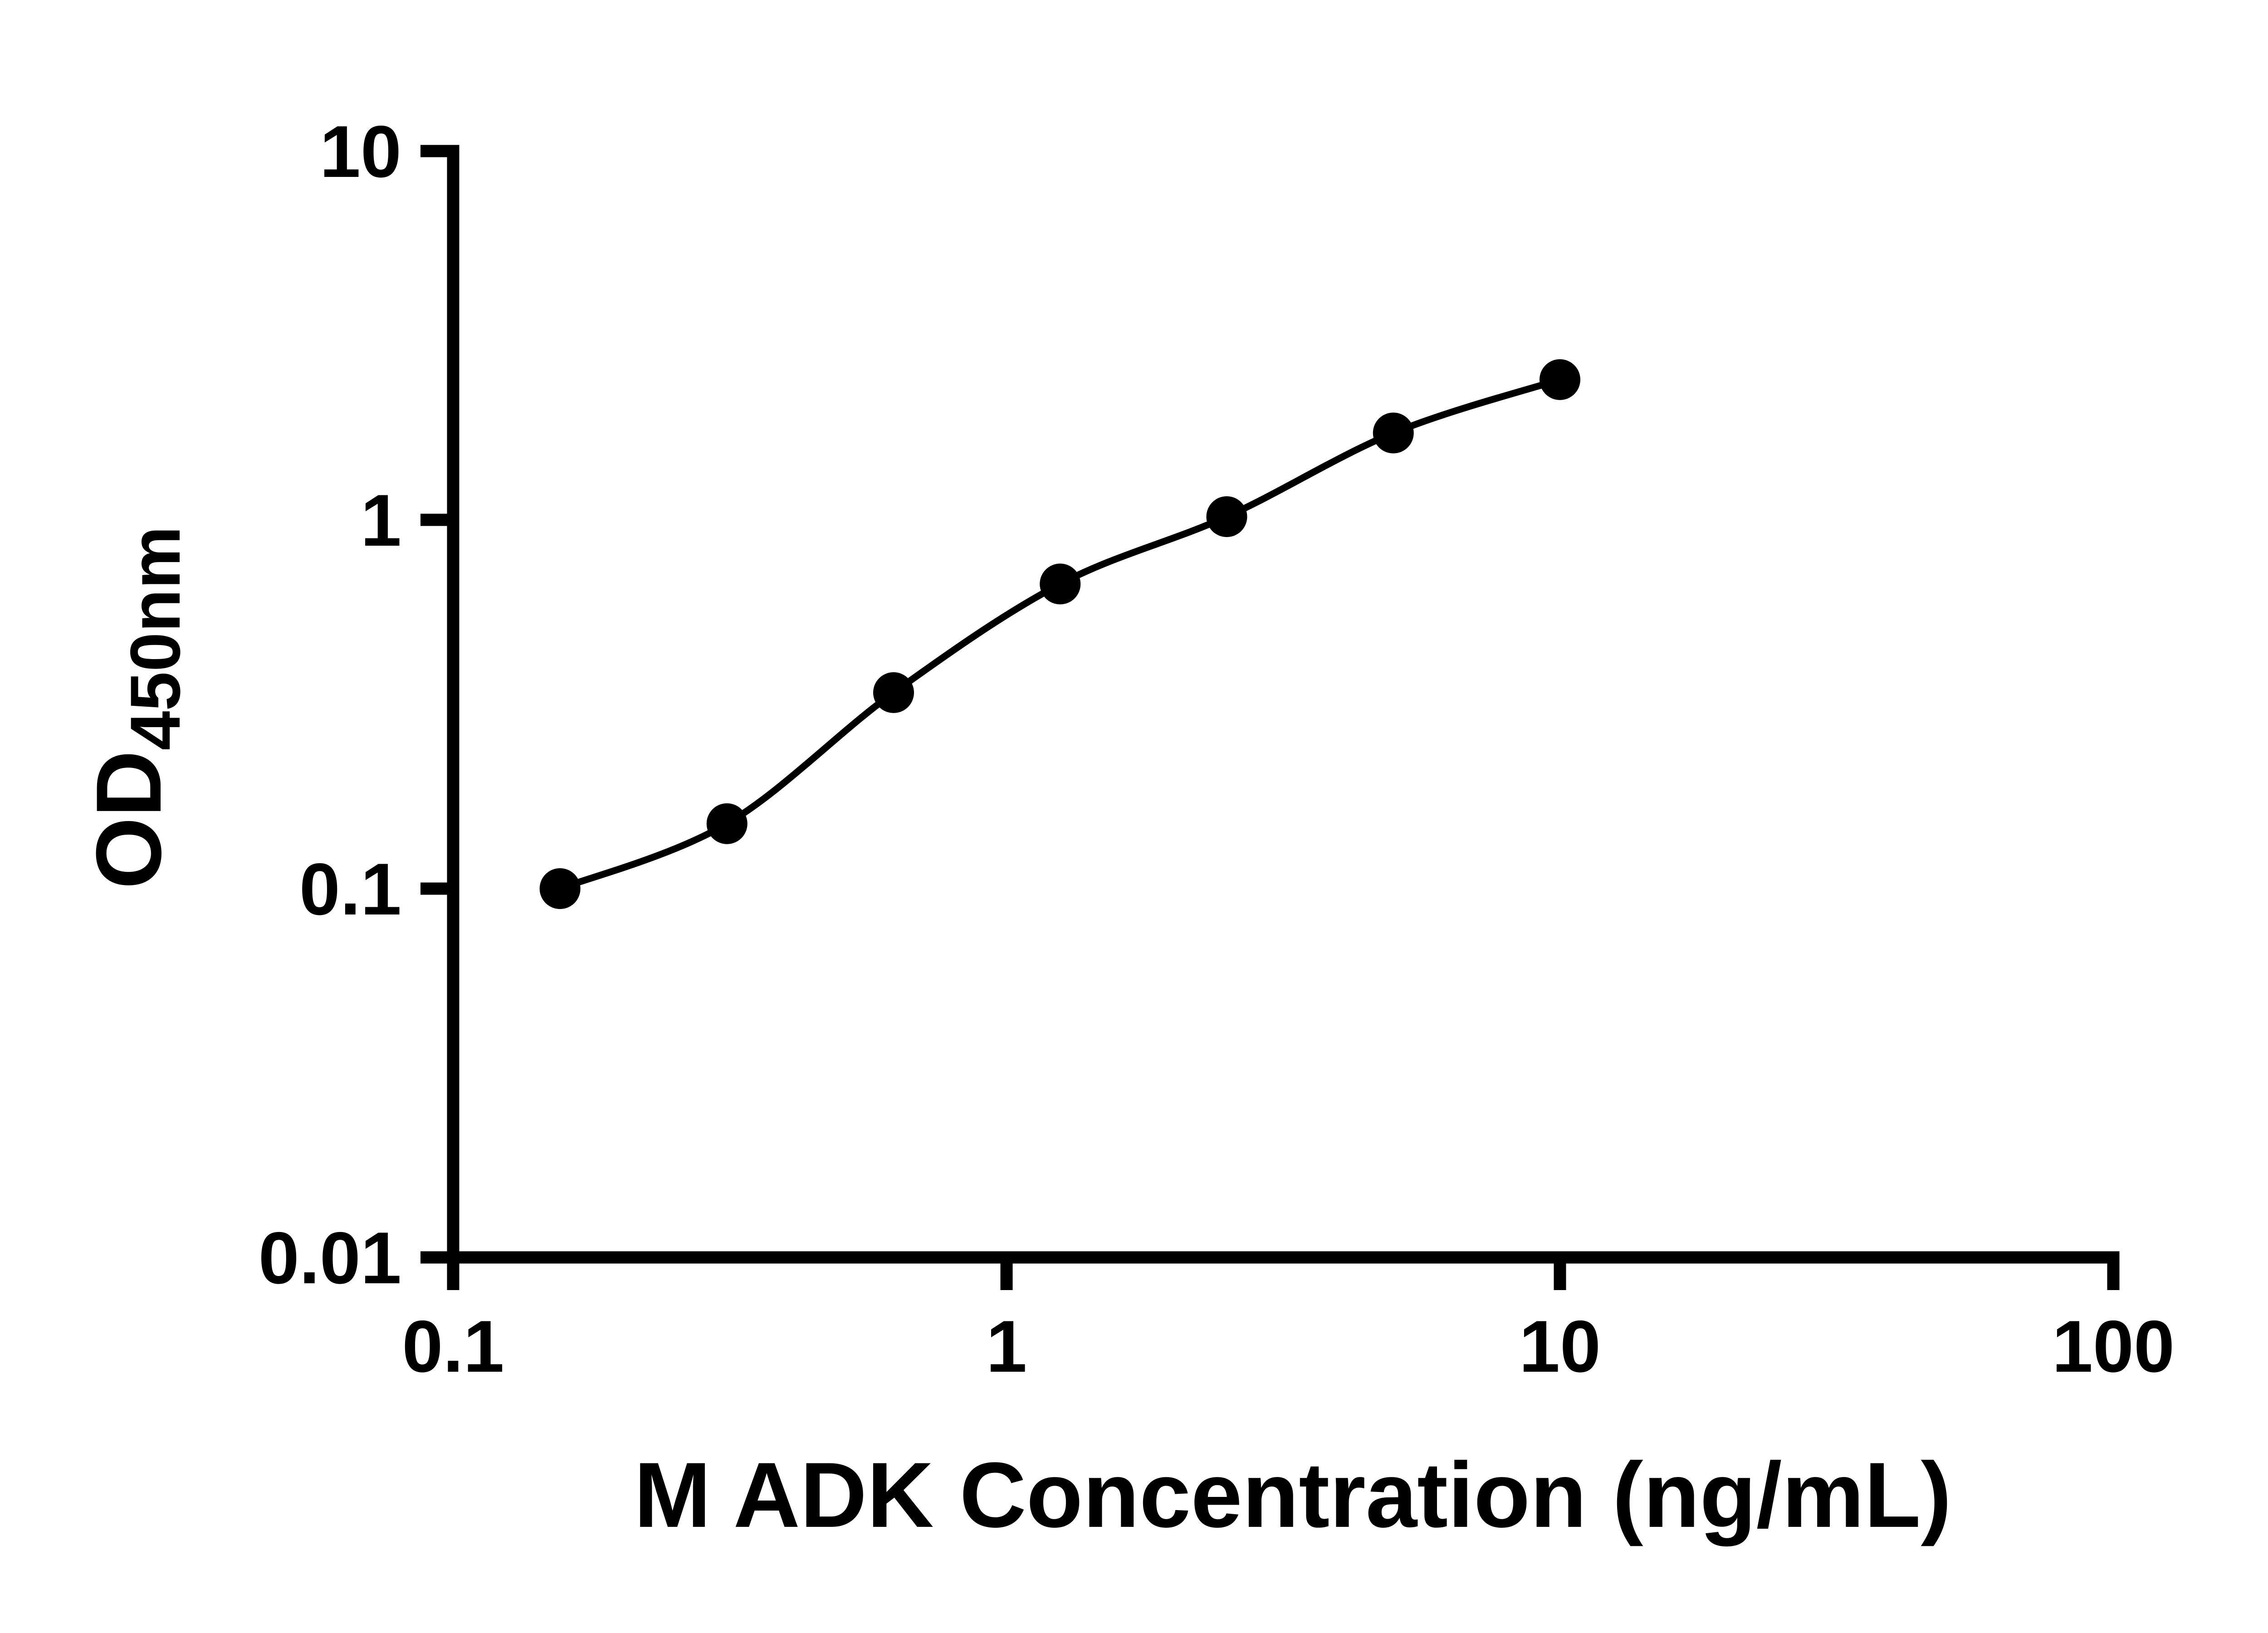  What do you see at coordinates (330, 1258) in the screenshot?
I see `y-tick-label: 0.01` at bounding box center [330, 1258].